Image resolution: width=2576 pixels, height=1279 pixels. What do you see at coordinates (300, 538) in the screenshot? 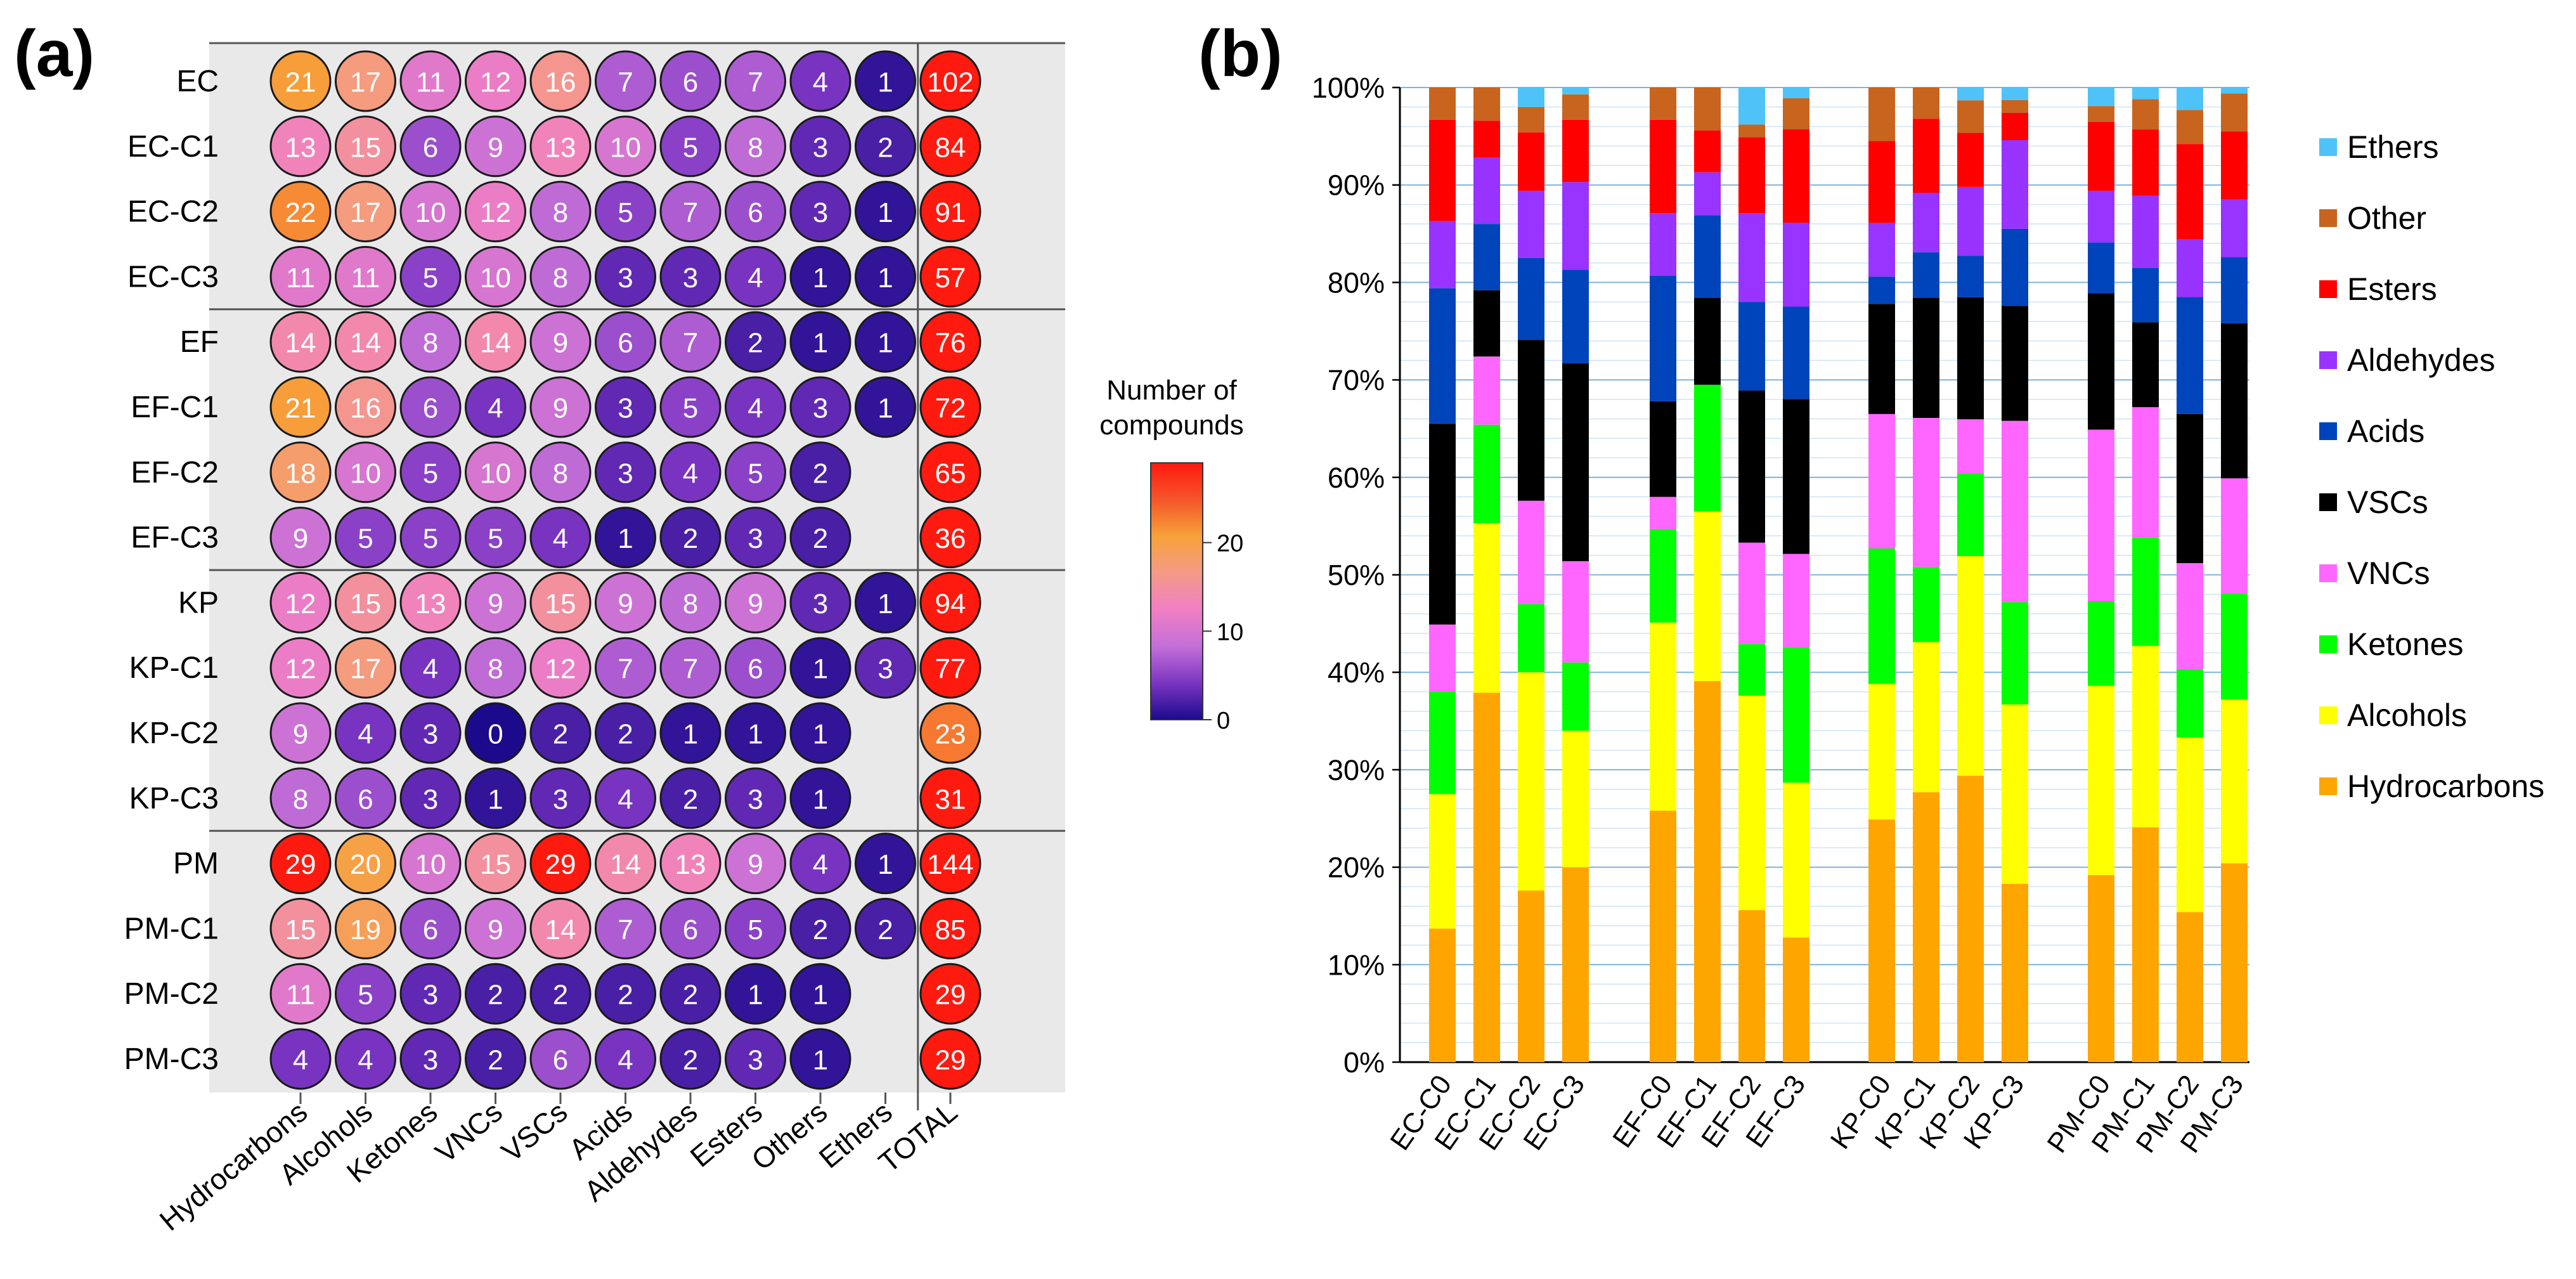
I see `bubble-value: 9` at bounding box center [300, 538].